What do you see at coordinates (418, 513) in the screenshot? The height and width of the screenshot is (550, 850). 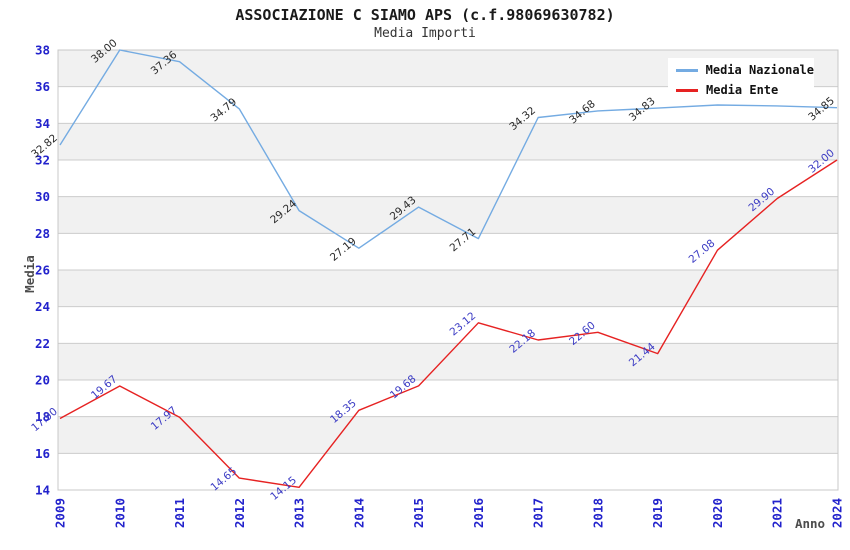 I see `x-tick-label: 2015` at bounding box center [418, 513].